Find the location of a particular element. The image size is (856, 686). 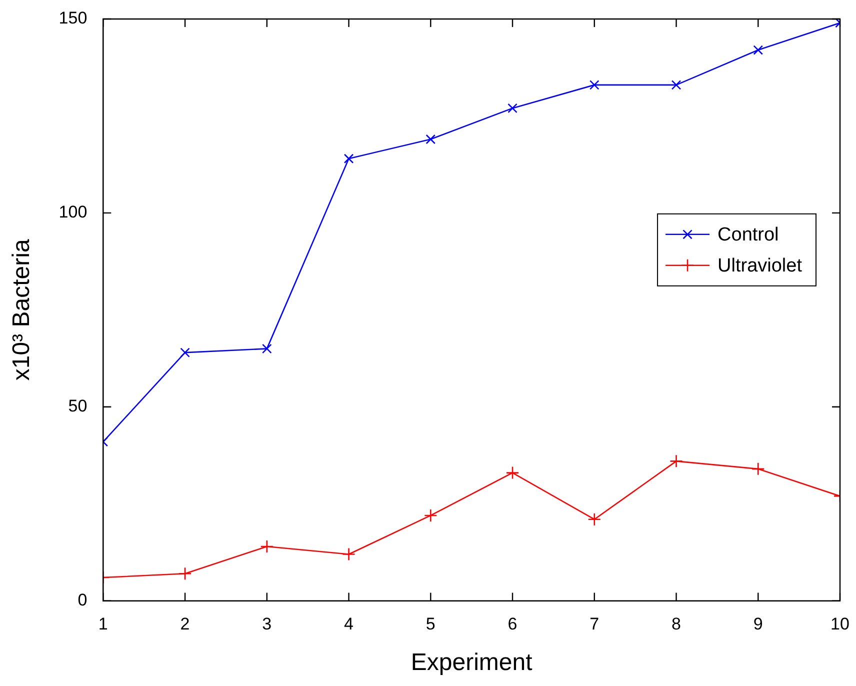

x-axis-title: Experiment is located at coordinates (471, 662).